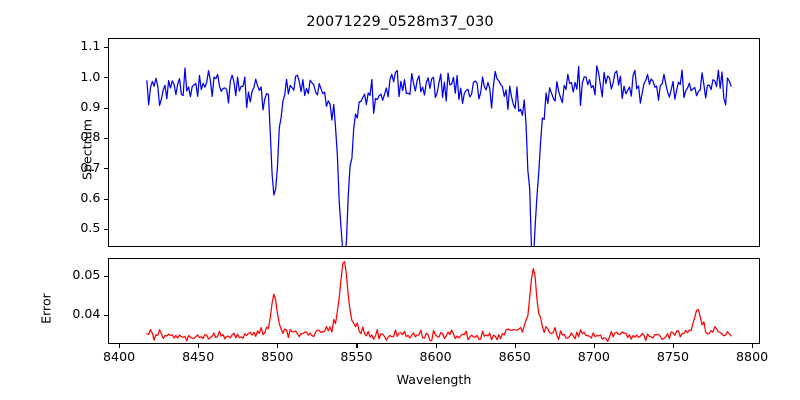 Image resolution: width=800 pixels, height=400 pixels. Describe the element at coordinates (119, 356) in the screenshot. I see `x-tick-label-8400: 8400` at that location.